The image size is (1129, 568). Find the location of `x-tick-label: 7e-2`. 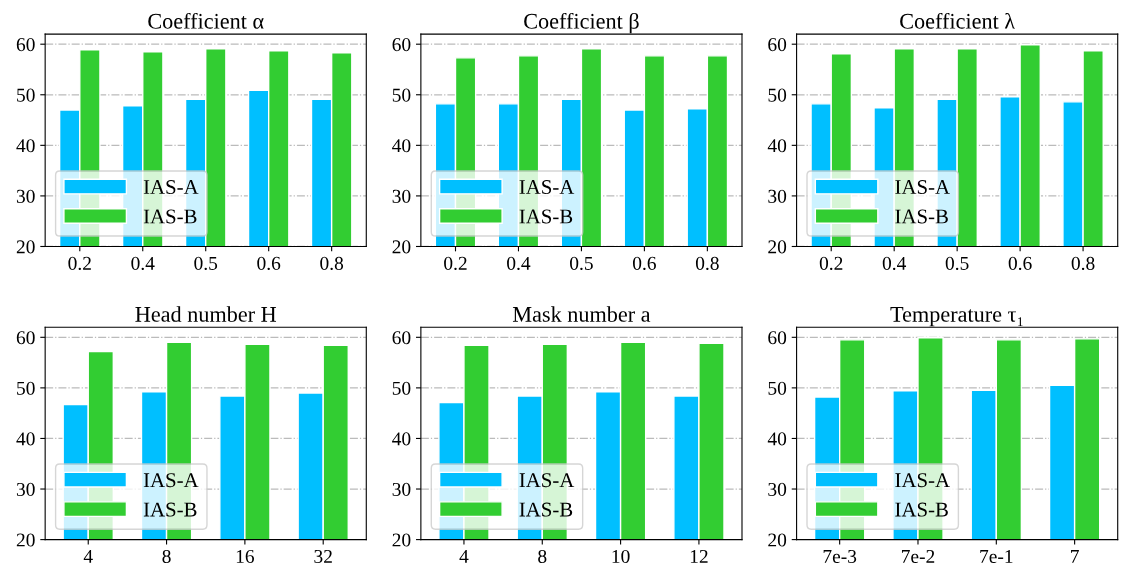

x-tick-label: 7e-2 is located at coordinates (918, 556).